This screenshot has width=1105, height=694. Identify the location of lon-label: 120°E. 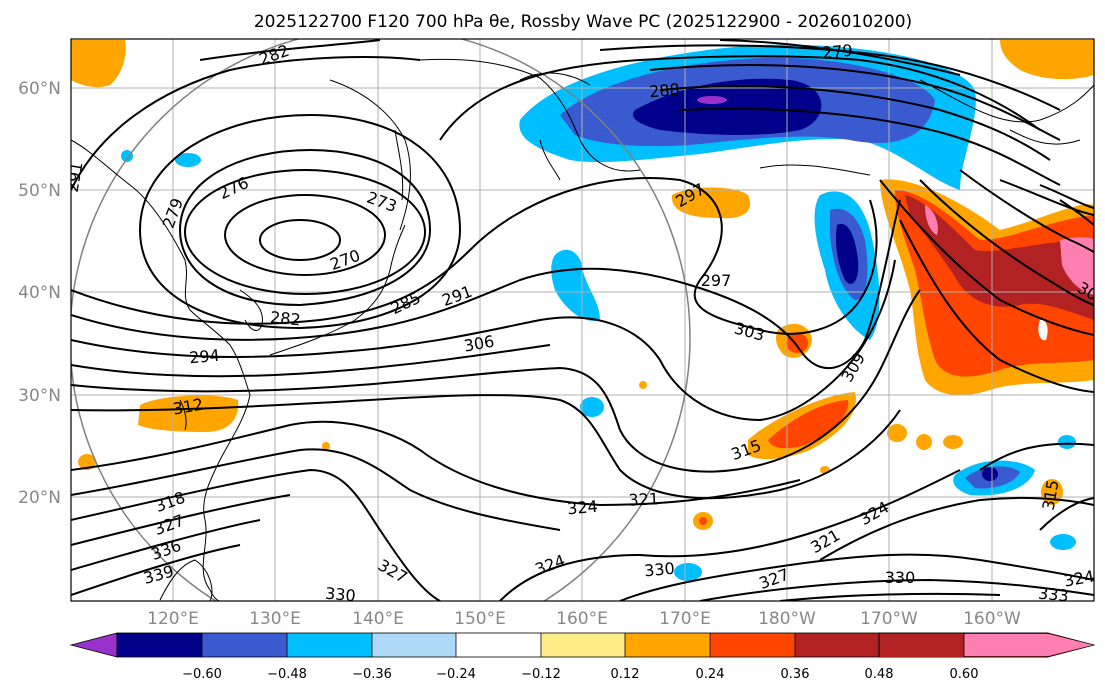
(173, 619).